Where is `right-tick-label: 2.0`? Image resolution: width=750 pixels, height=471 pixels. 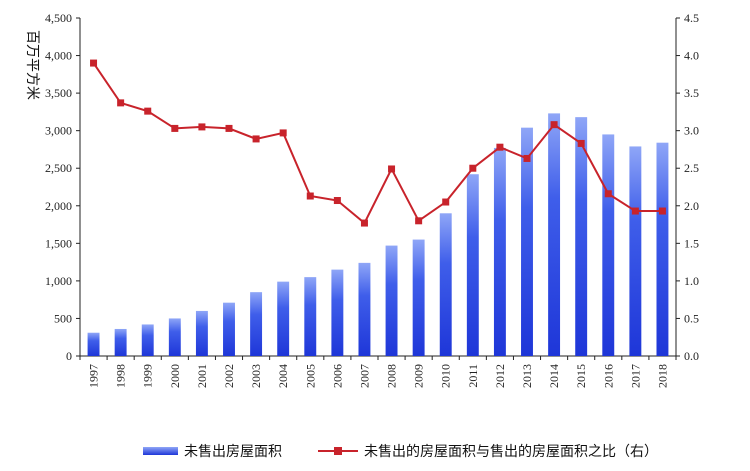 right-tick-label: 2.0 is located at coordinates (691, 206).